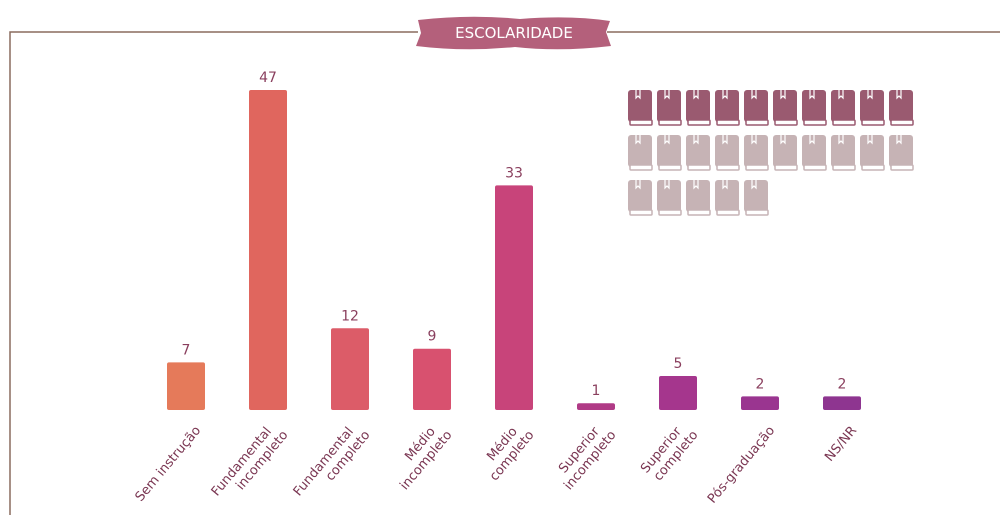 The height and width of the screenshot is (515, 1000). Describe the element at coordinates (678, 364) in the screenshot. I see `value-label: 5` at that location.